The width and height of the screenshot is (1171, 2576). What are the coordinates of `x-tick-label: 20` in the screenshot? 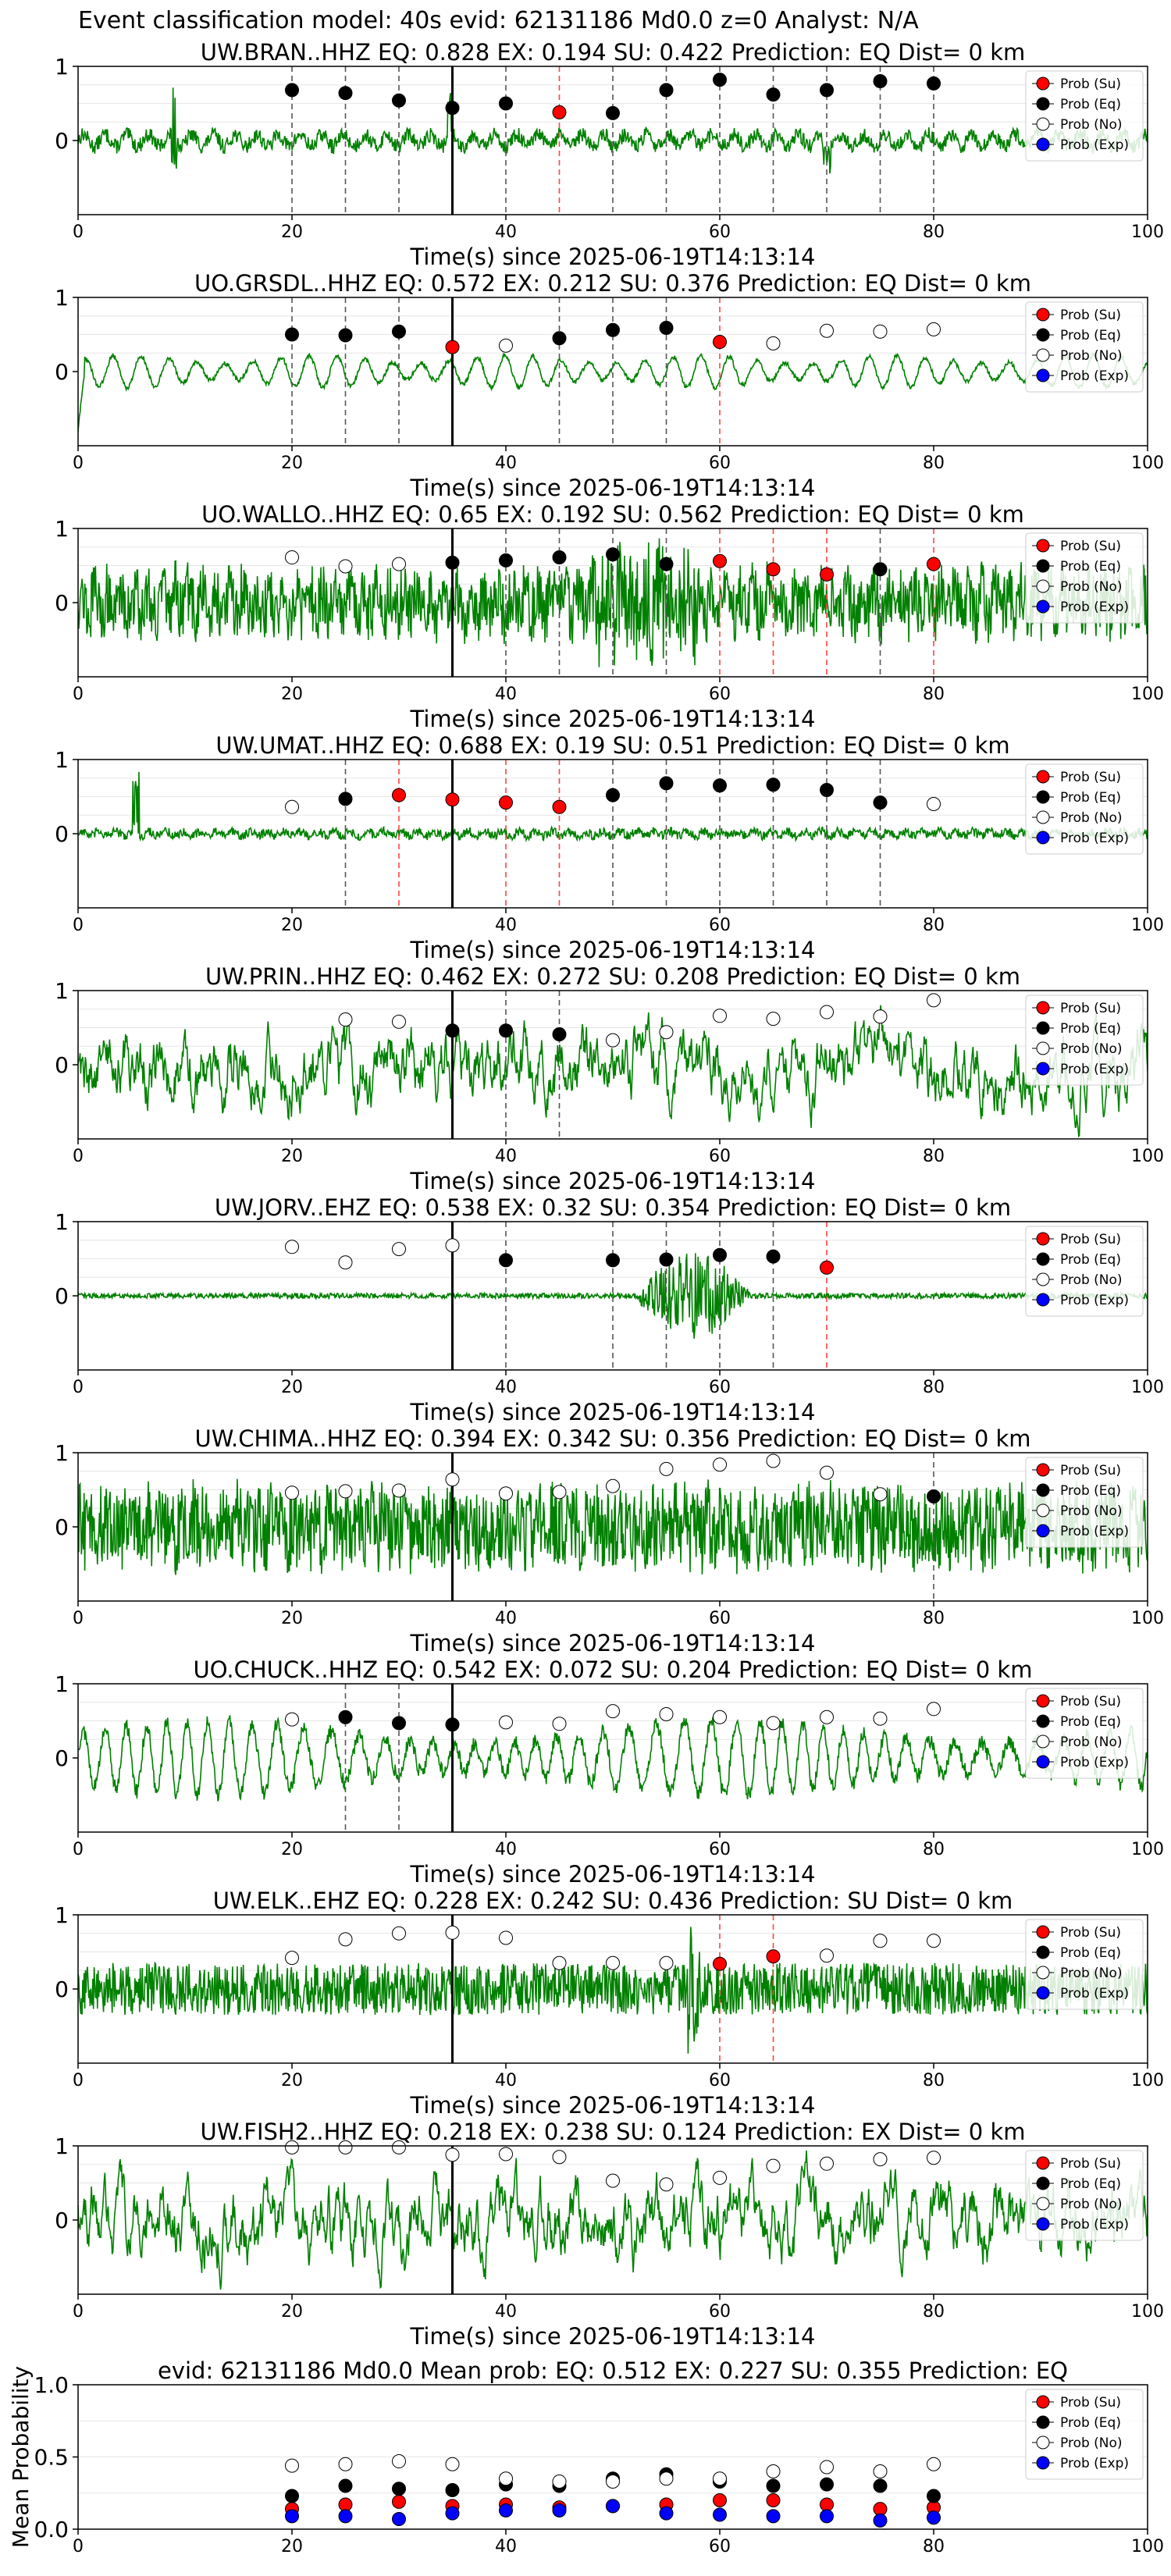 It's located at (292, 694).